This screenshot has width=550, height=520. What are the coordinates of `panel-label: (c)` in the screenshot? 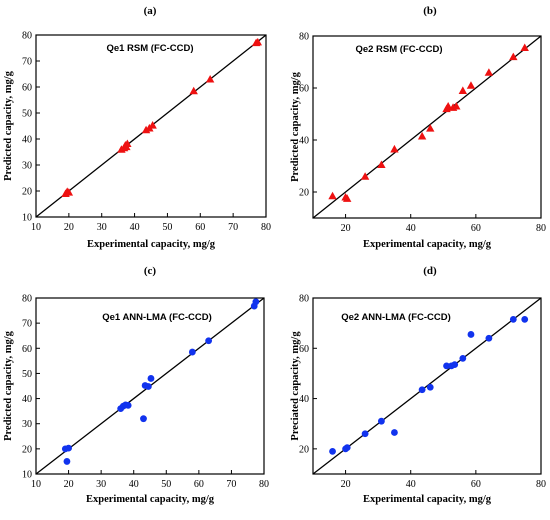 It's located at (150, 271).